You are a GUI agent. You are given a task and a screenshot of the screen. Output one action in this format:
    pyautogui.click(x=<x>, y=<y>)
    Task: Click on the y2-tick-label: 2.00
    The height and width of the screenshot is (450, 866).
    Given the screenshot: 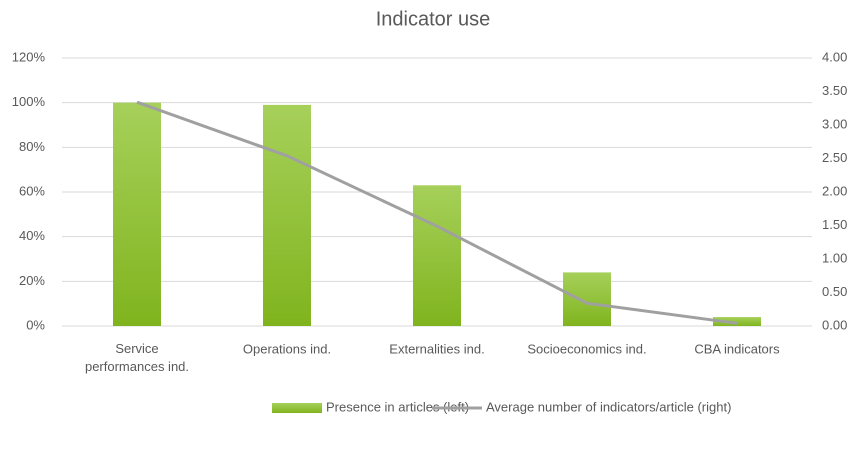 What is the action you would take?
    pyautogui.click(x=834, y=190)
    